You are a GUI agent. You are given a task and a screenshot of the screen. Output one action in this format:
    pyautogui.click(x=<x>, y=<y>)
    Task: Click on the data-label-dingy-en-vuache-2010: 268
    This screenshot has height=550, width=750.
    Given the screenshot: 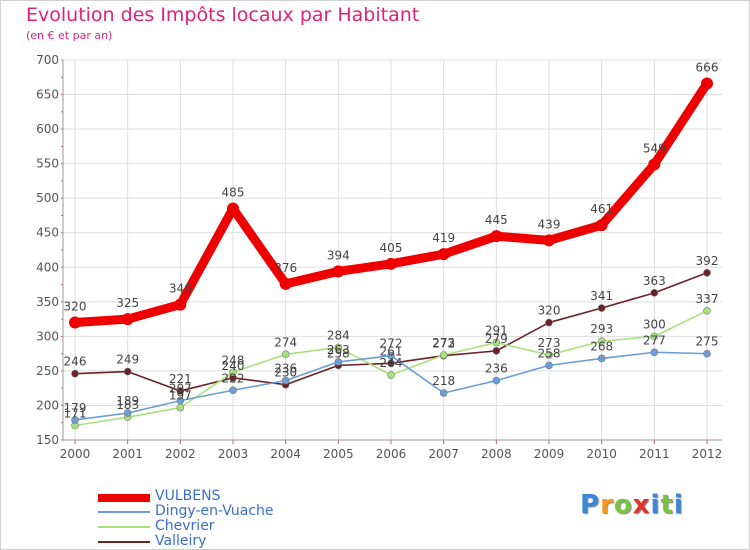 What is the action you would take?
    pyautogui.click(x=601, y=346)
    